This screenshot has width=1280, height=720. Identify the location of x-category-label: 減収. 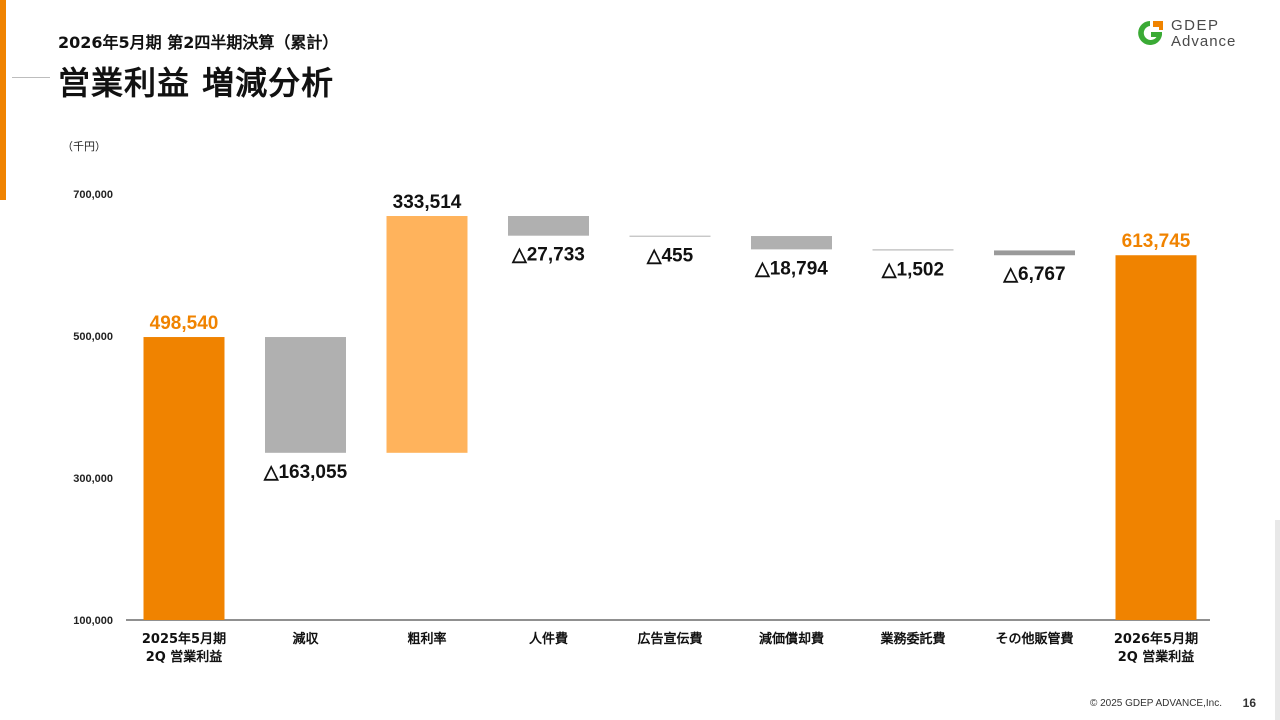
(305, 639).